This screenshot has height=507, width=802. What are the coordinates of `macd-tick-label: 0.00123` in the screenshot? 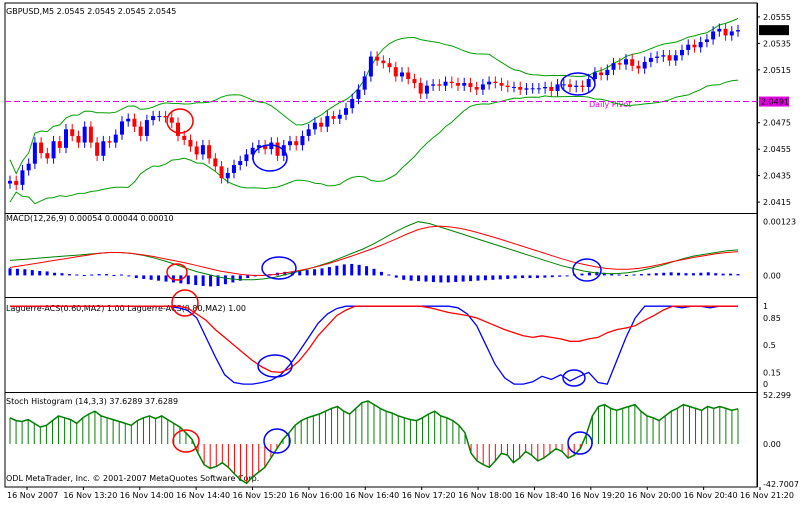 It's located at (779, 221).